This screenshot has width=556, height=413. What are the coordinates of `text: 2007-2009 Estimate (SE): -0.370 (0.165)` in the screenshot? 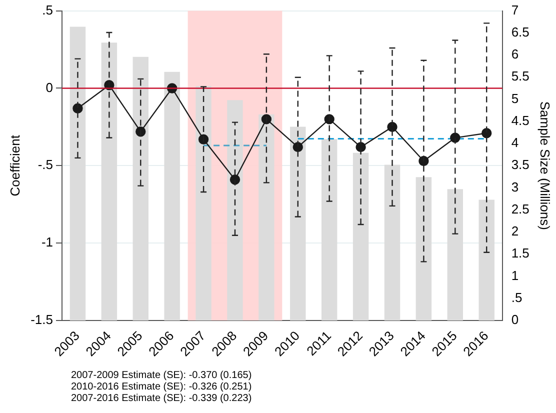 It's located at (161, 375).